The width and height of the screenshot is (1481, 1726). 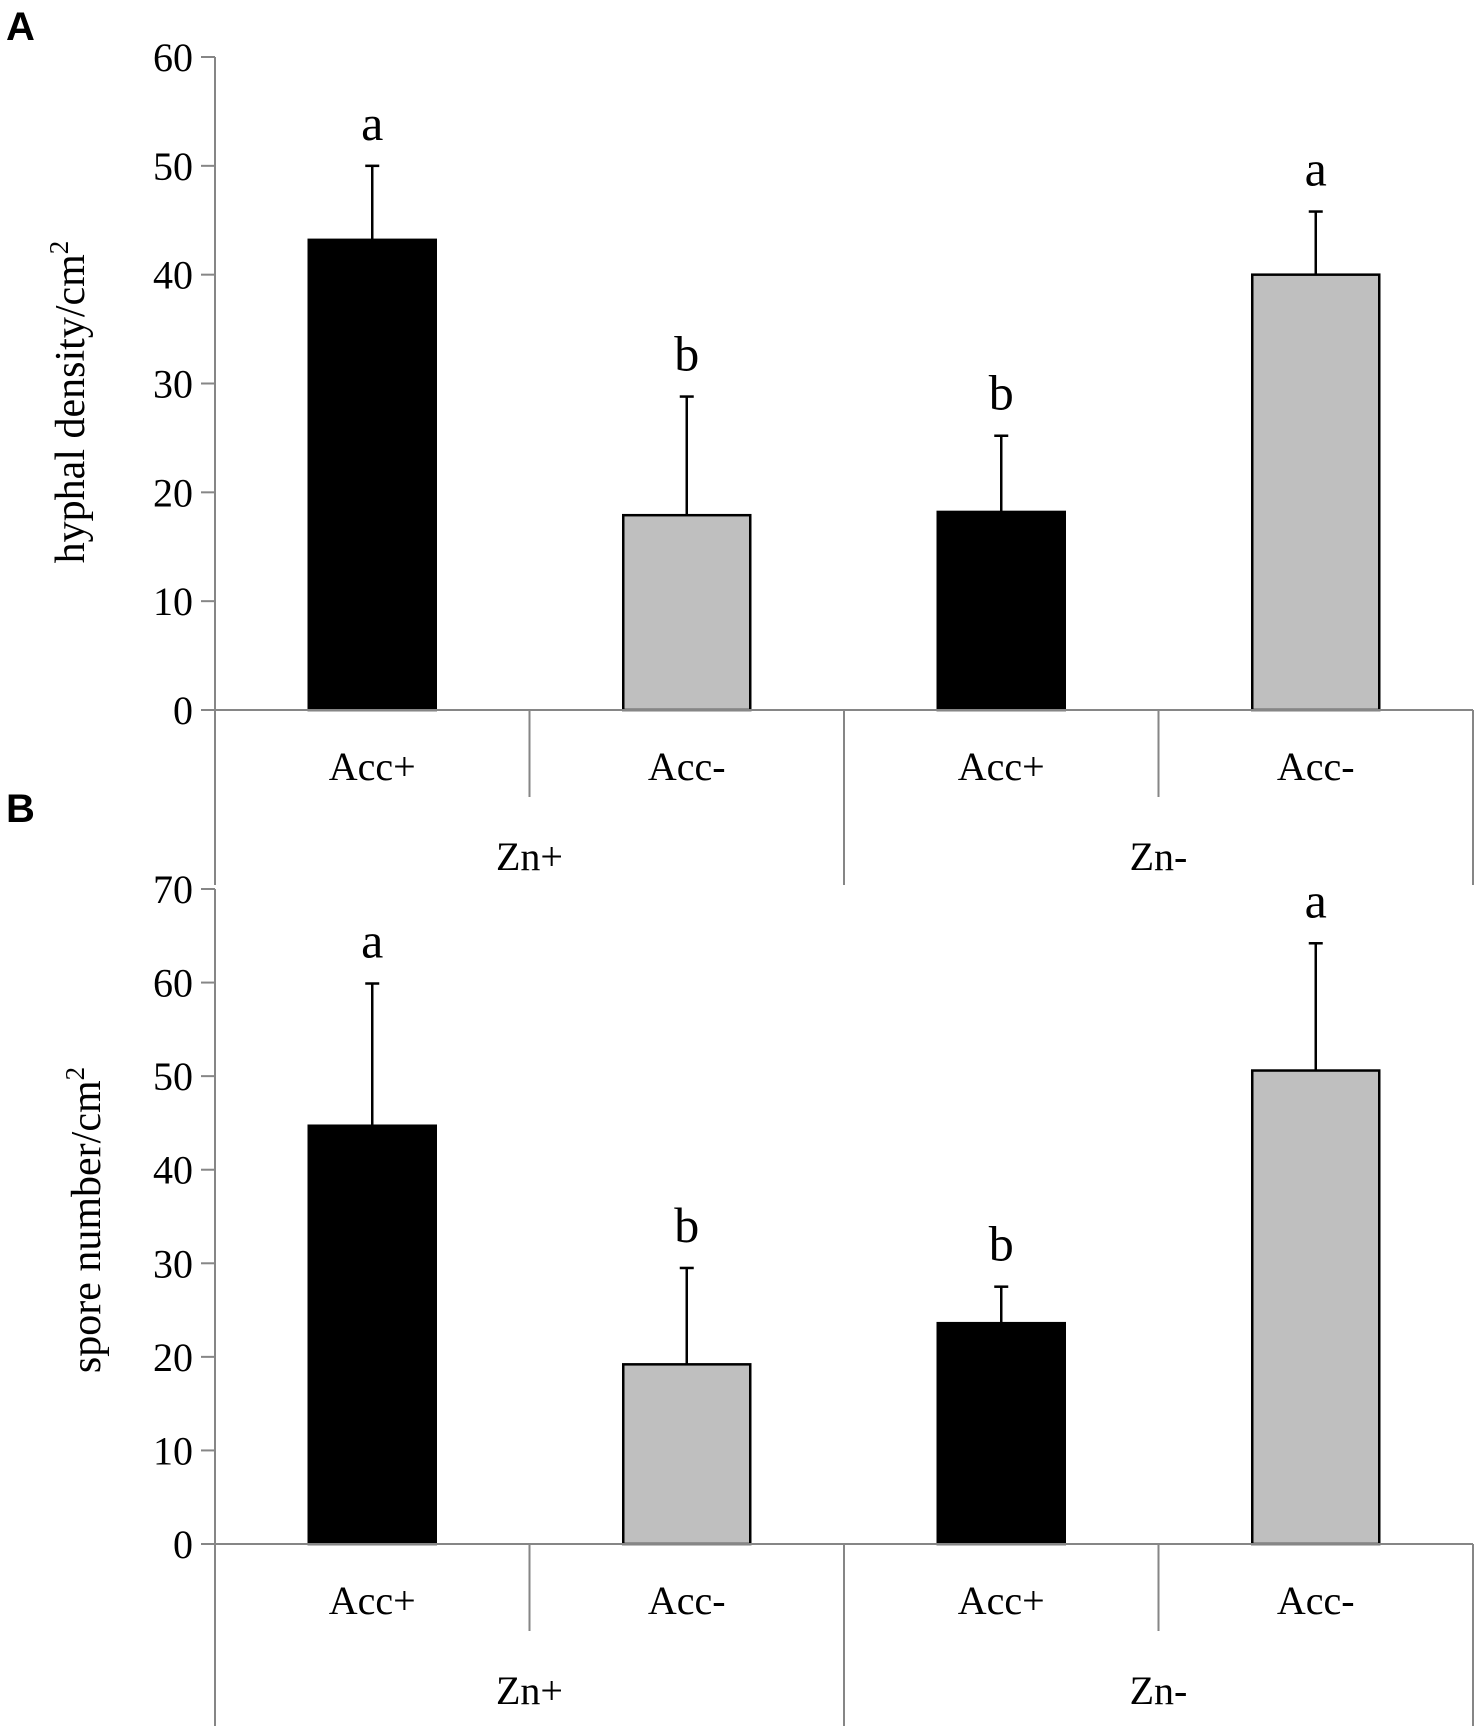 I want to click on panel-b-label: B, so click(x=20, y=809).